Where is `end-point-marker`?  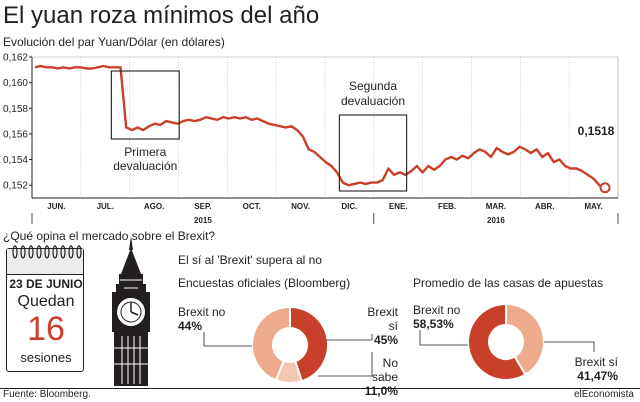
end-point-marker is located at coordinates (605, 188).